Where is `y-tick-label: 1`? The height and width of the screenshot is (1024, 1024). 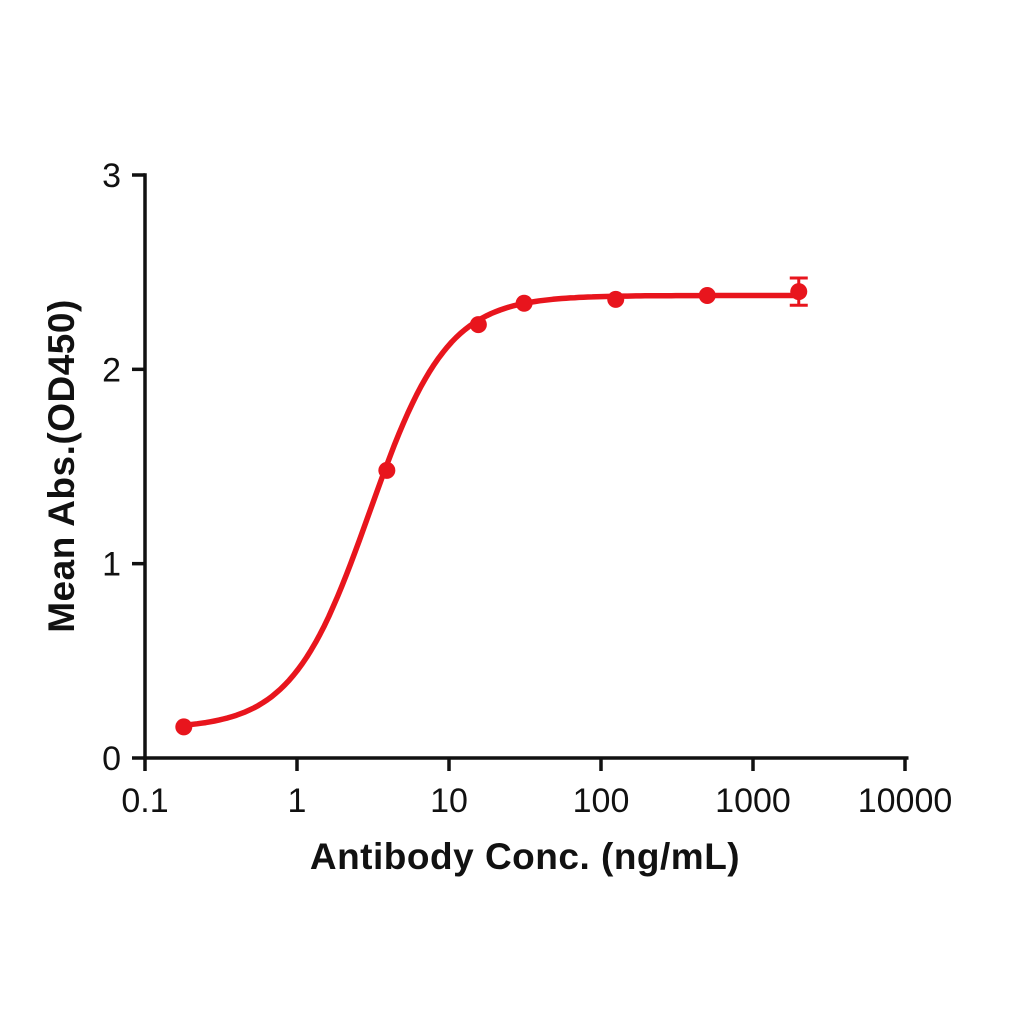
y-tick-label: 1 is located at coordinates (111, 565).